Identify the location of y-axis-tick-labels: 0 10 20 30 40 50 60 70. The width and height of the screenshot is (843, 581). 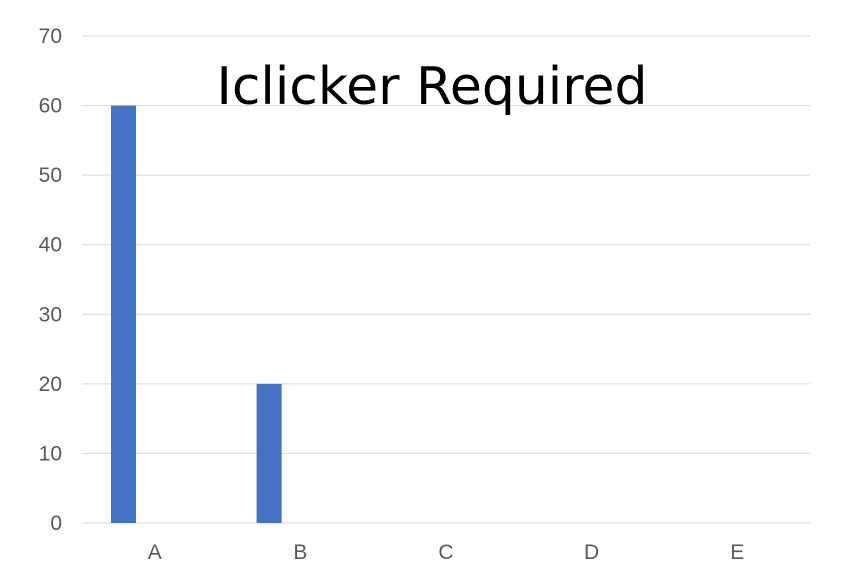
(50, 280).